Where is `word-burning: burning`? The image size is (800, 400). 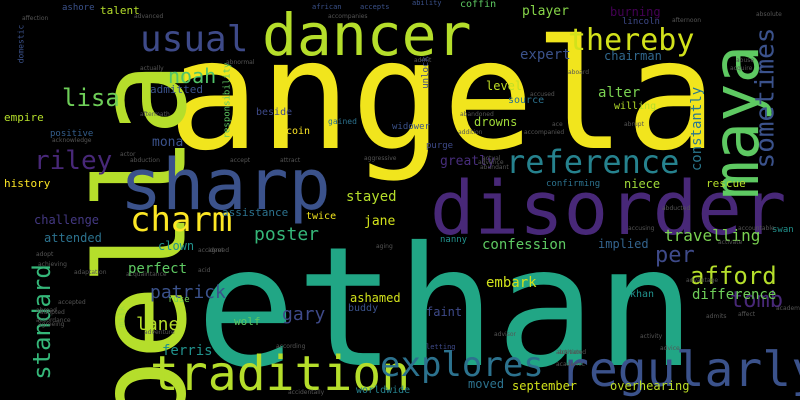
word-burning: burning is located at coordinates (635, 12).